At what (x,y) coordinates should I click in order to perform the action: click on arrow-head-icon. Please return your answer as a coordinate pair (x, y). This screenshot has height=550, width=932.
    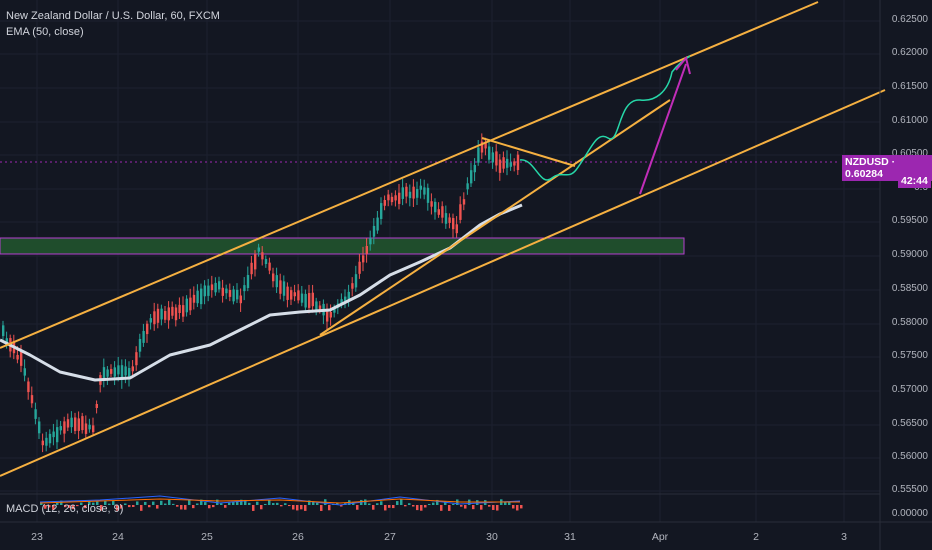
    Looking at the image, I should click on (683, 65).